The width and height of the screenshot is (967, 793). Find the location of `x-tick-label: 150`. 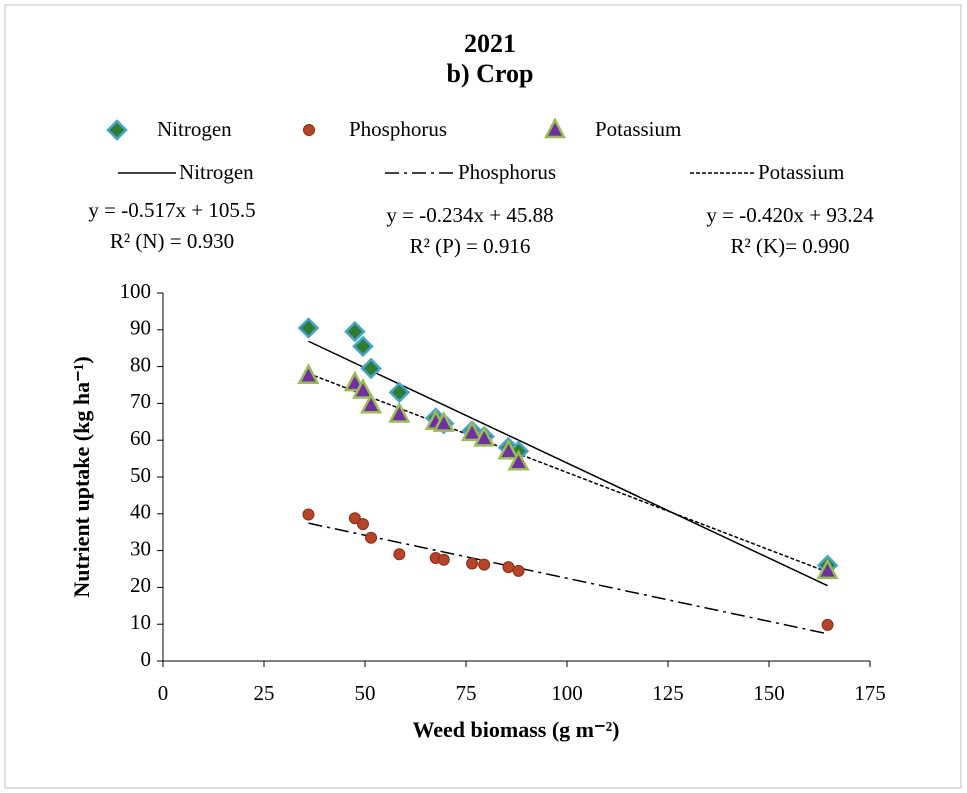

x-tick-label: 150 is located at coordinates (769, 693).